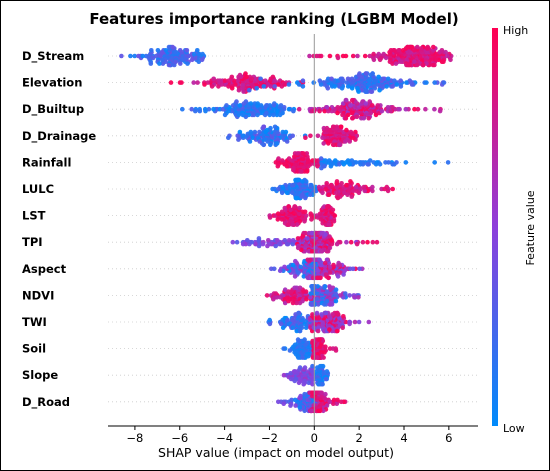 The height and width of the screenshot is (471, 550). Describe the element at coordinates (52, 83) in the screenshot. I see `feature-label: Elevation` at that location.